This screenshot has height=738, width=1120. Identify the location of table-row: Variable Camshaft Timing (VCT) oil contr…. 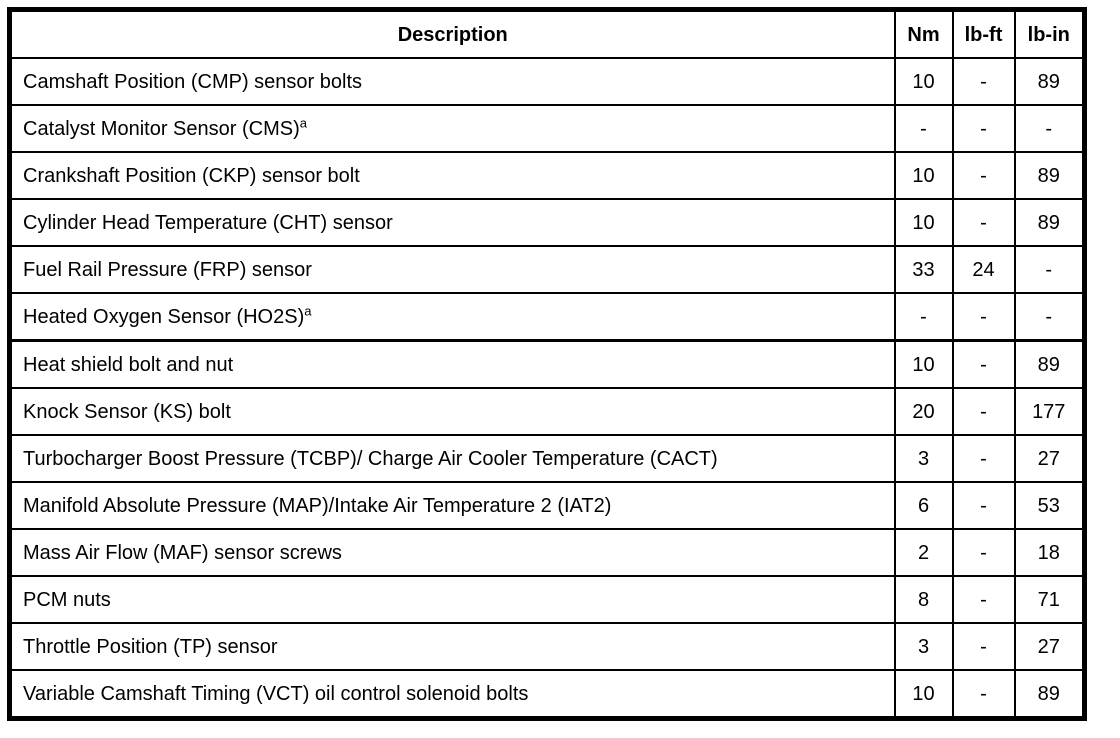
(547, 694).